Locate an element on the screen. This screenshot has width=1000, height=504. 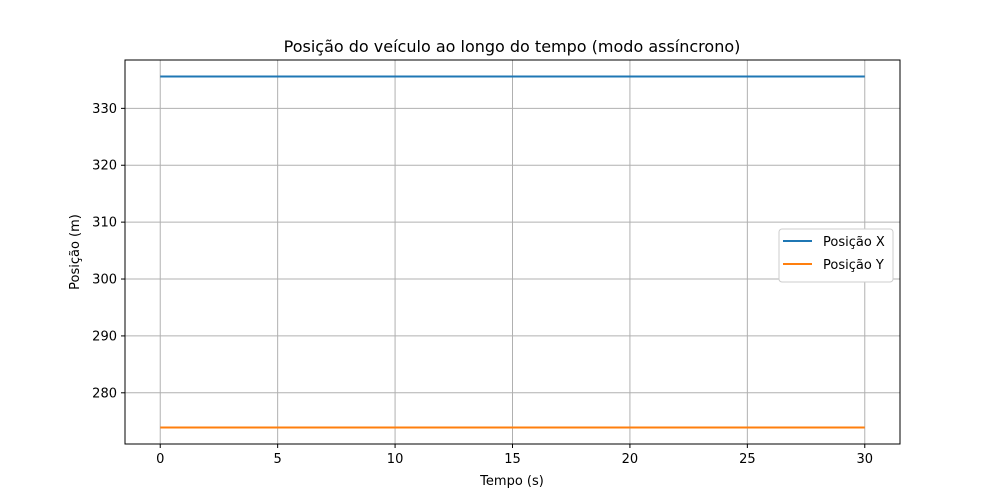
x-tick-label: 30 is located at coordinates (864, 459).